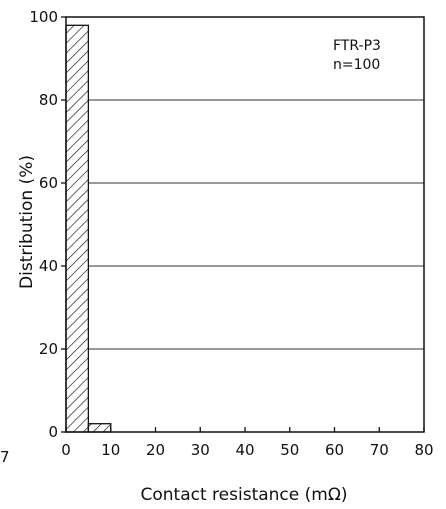 The height and width of the screenshot is (509, 446). I want to click on y-axis-label: Distribution (%), so click(27, 222).